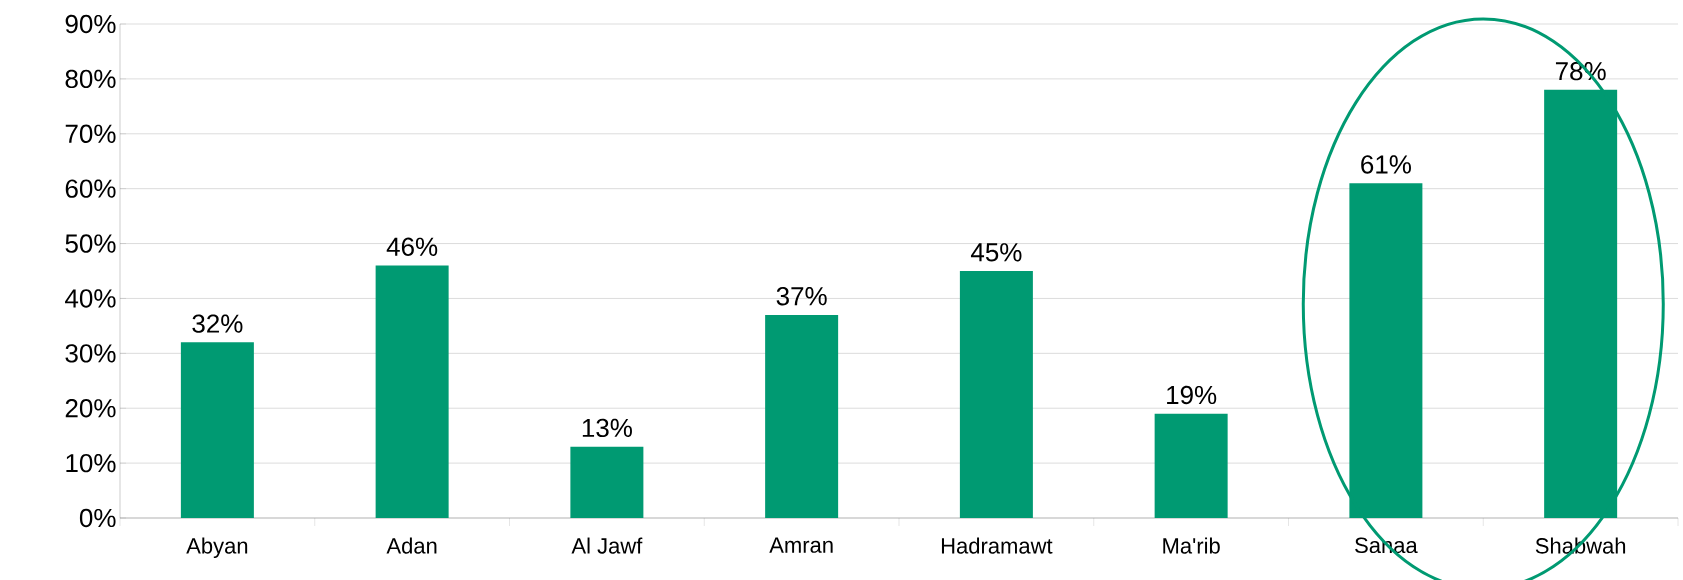  What do you see at coordinates (1386, 164) in the screenshot?
I see `data-label: 61%` at bounding box center [1386, 164].